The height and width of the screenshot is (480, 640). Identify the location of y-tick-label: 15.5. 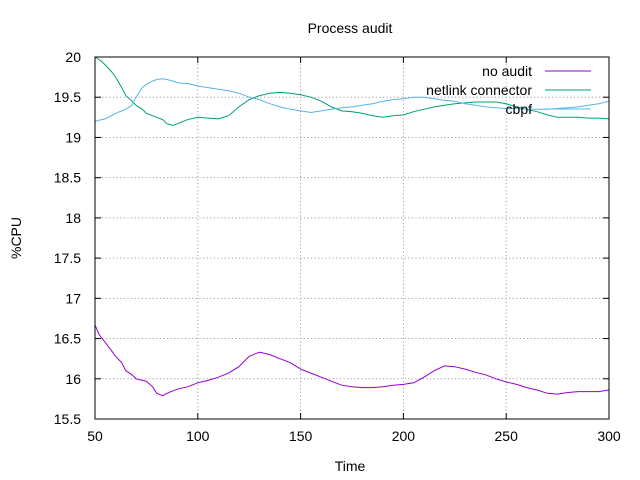
(67, 419).